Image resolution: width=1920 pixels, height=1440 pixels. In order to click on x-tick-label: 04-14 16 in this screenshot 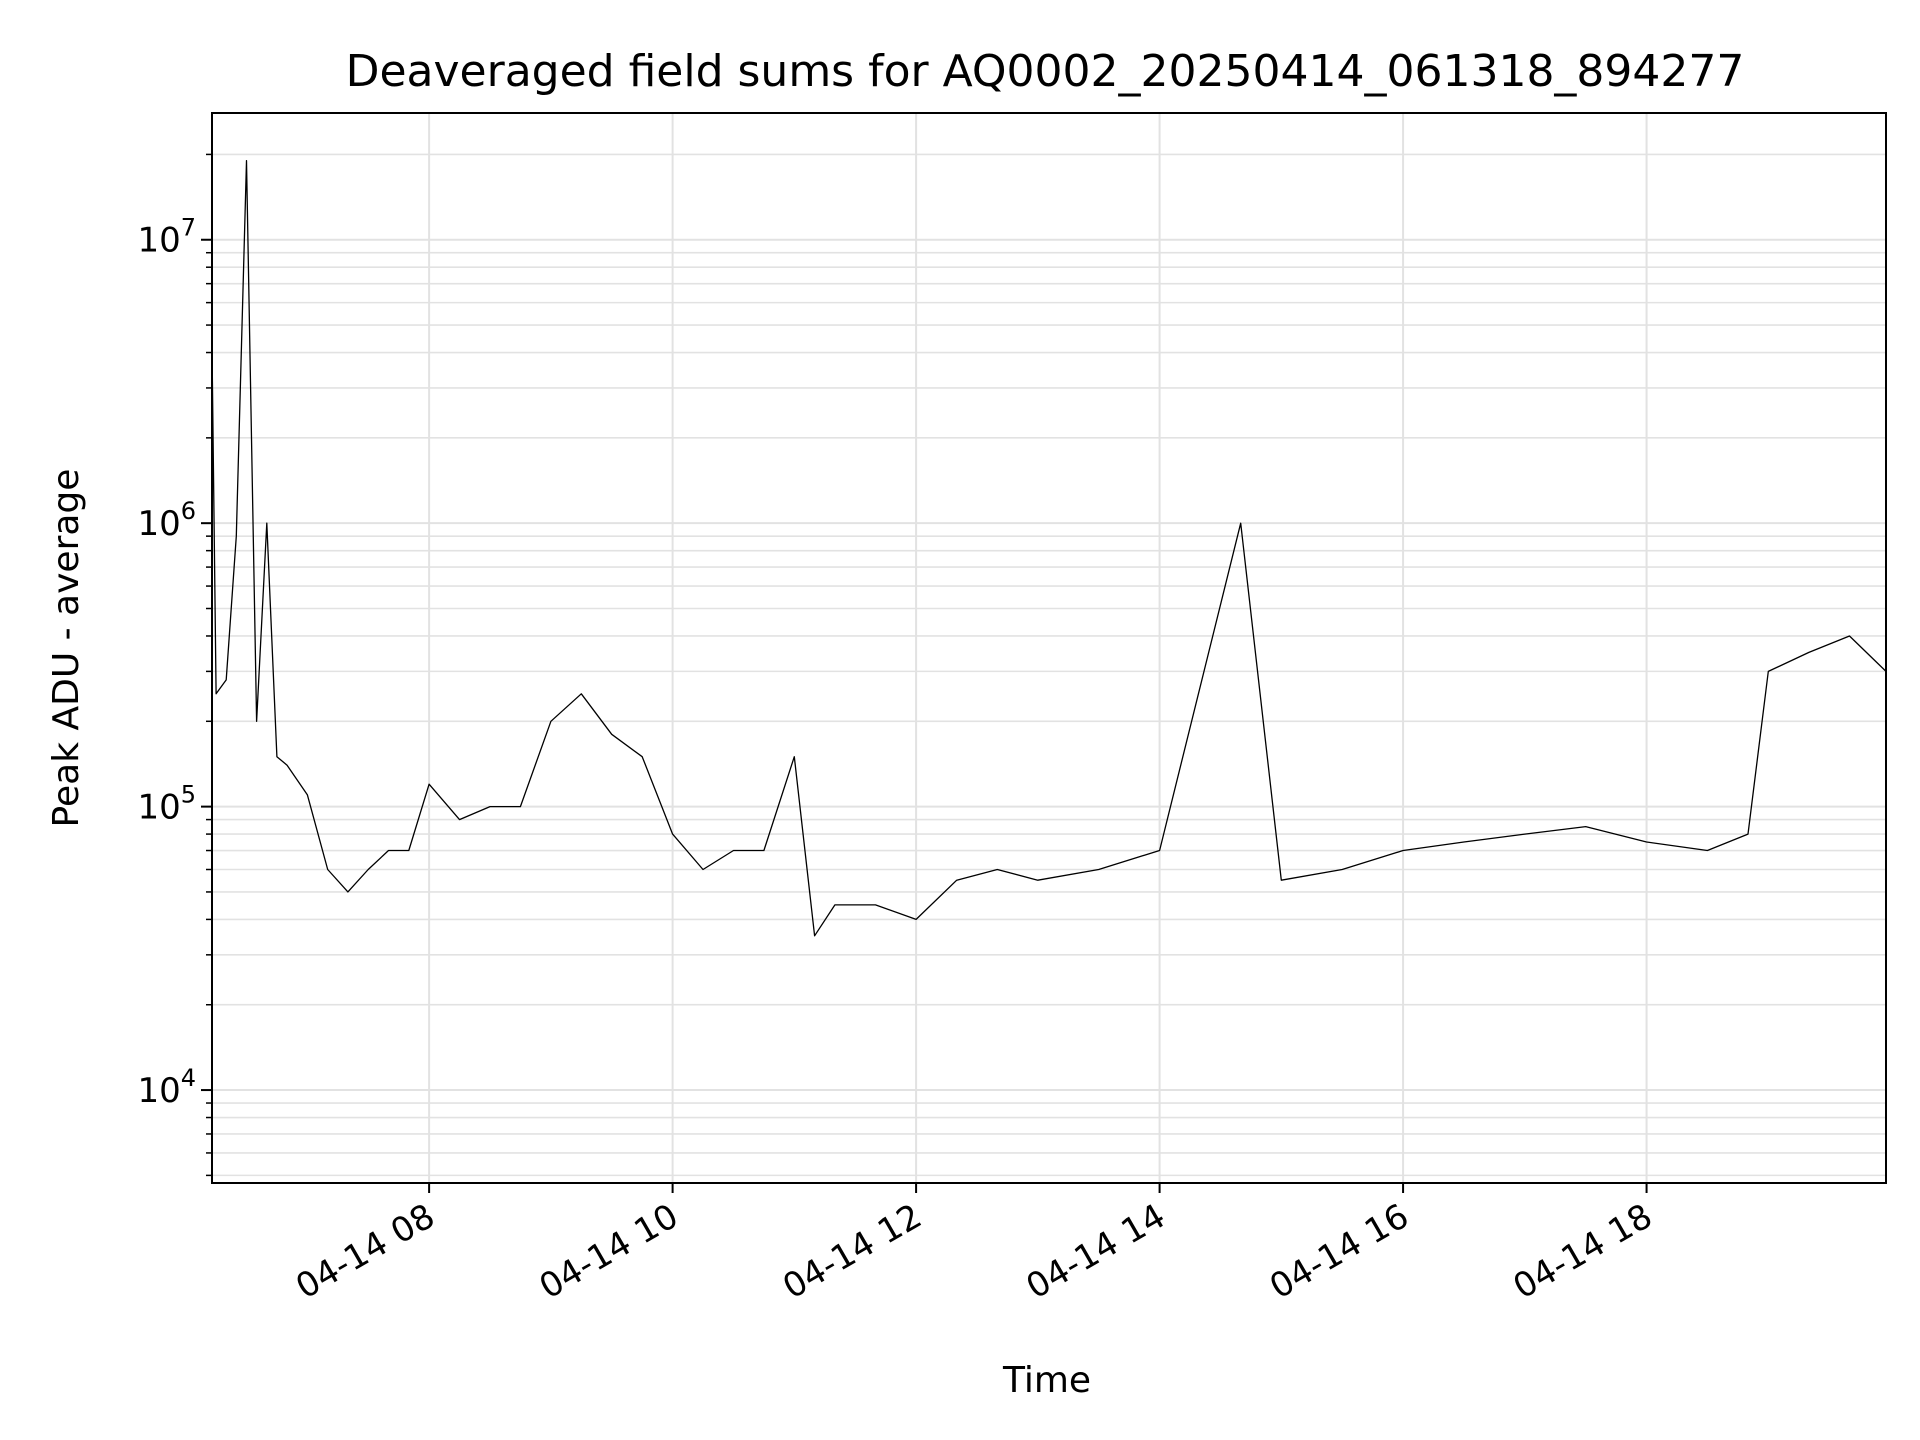, I will do `click(1339, 1251)`.